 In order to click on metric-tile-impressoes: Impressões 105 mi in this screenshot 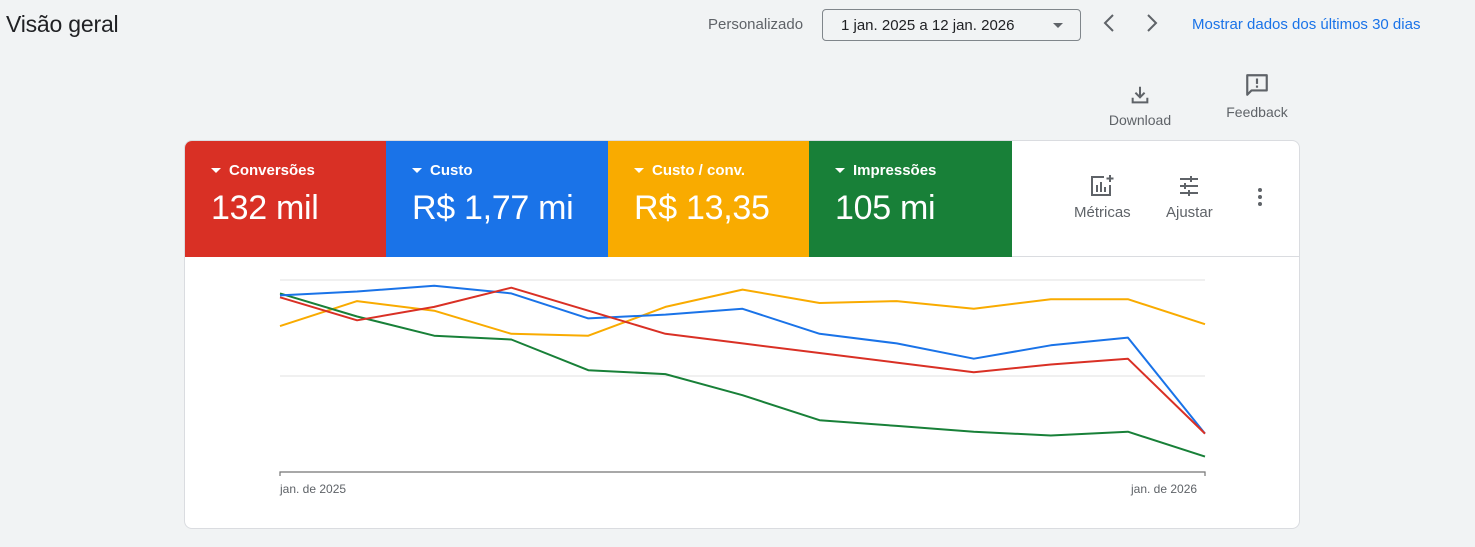, I will do `click(910, 199)`.